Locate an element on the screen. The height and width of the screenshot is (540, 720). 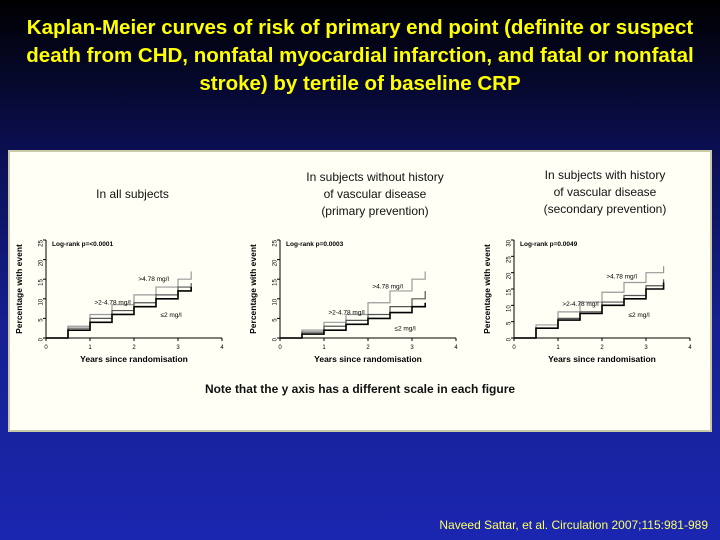
logrank-label: Log-rank p=0.0049 is located at coordinates (549, 244).